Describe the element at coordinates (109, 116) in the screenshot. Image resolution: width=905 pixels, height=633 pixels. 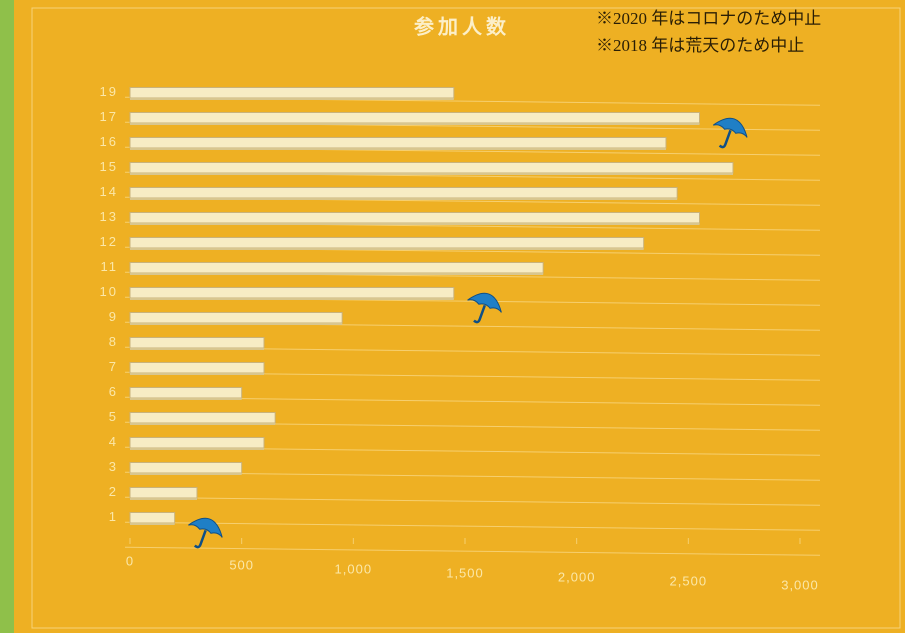
I see `y-tick-label: 17` at that location.